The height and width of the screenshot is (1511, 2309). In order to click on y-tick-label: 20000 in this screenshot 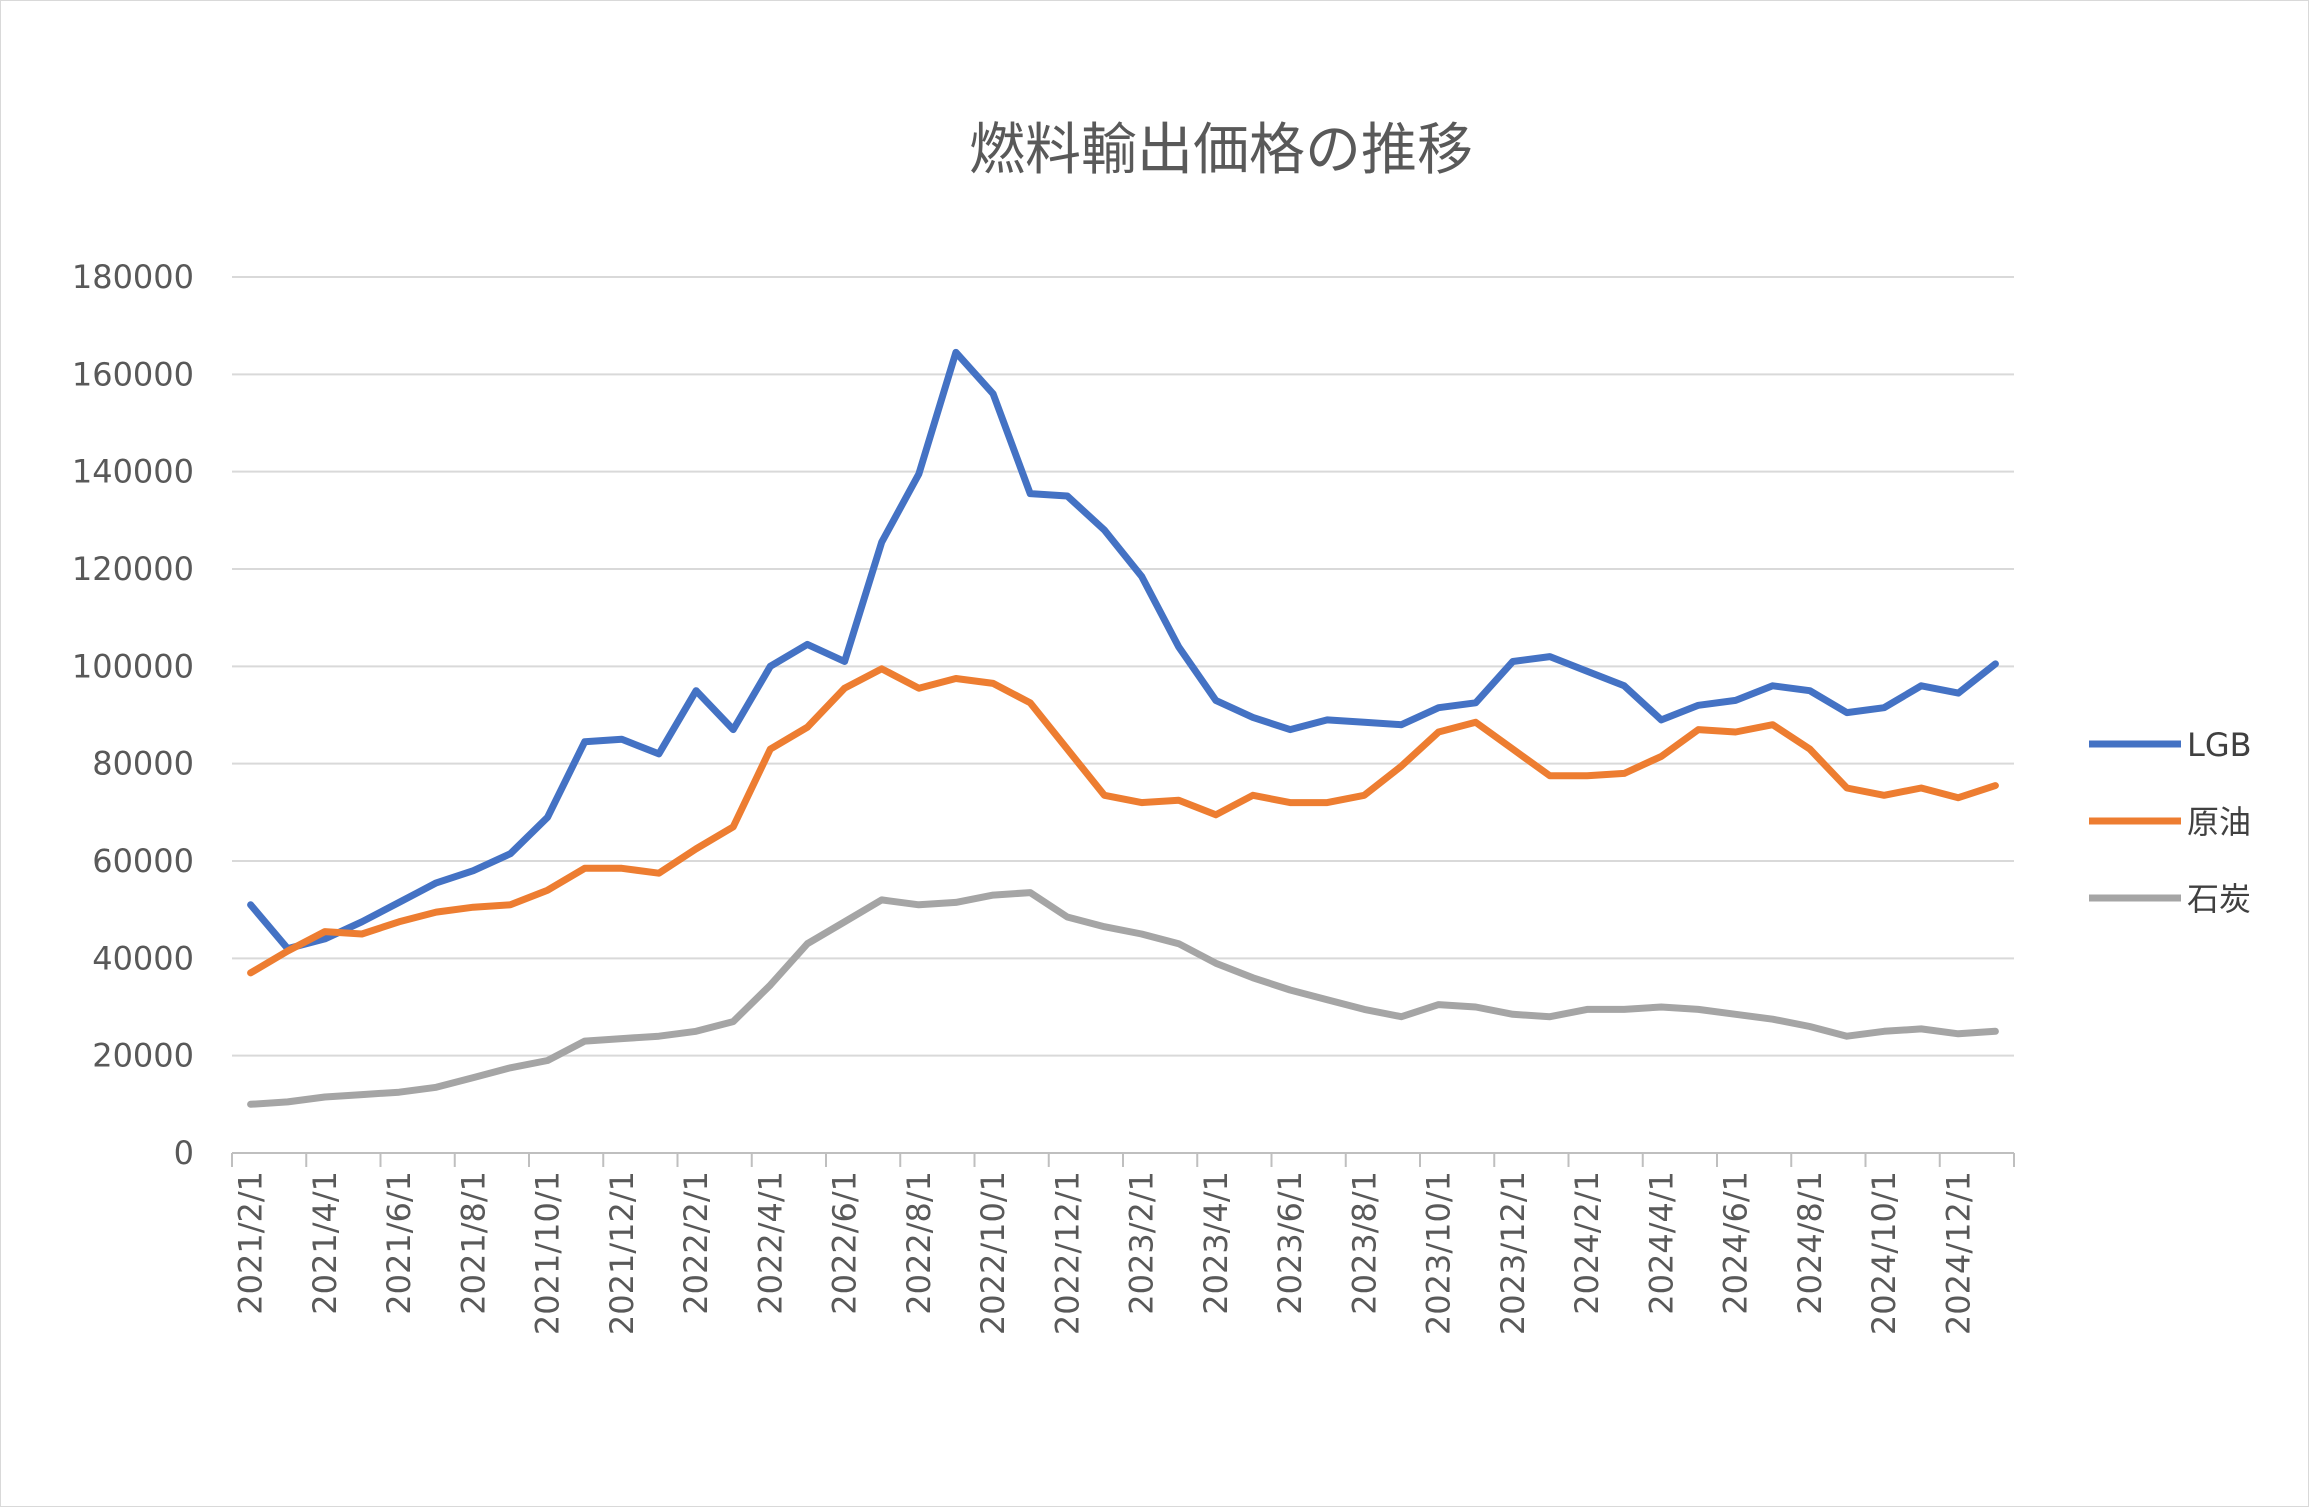, I will do `click(143, 1056)`.